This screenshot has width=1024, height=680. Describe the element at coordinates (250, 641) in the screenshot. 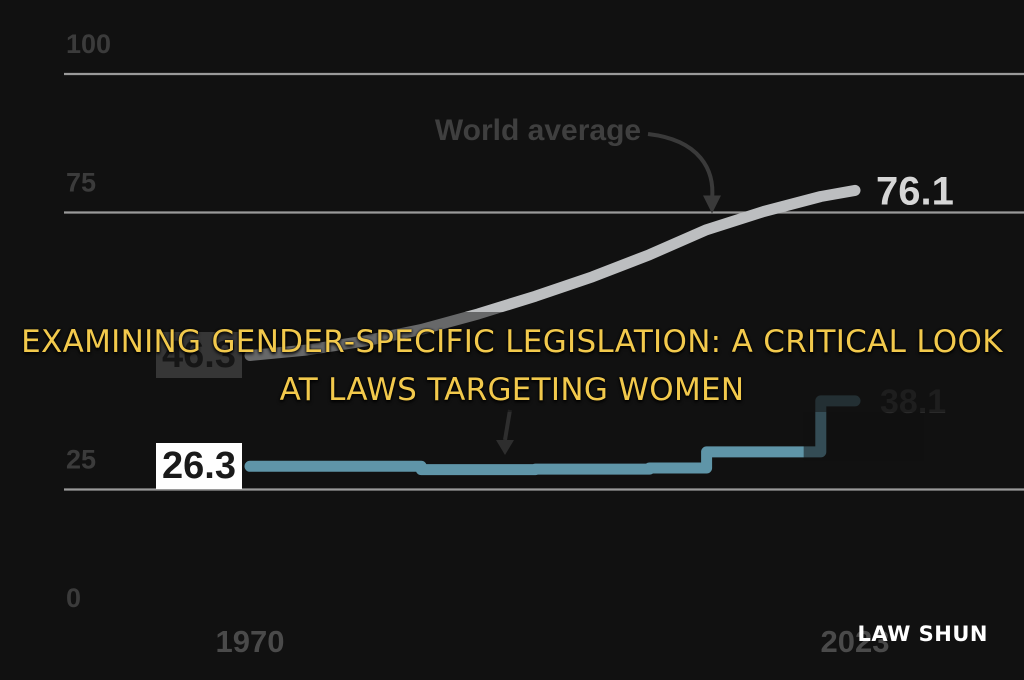

I see `x-tick-label-1970: 1970` at that location.